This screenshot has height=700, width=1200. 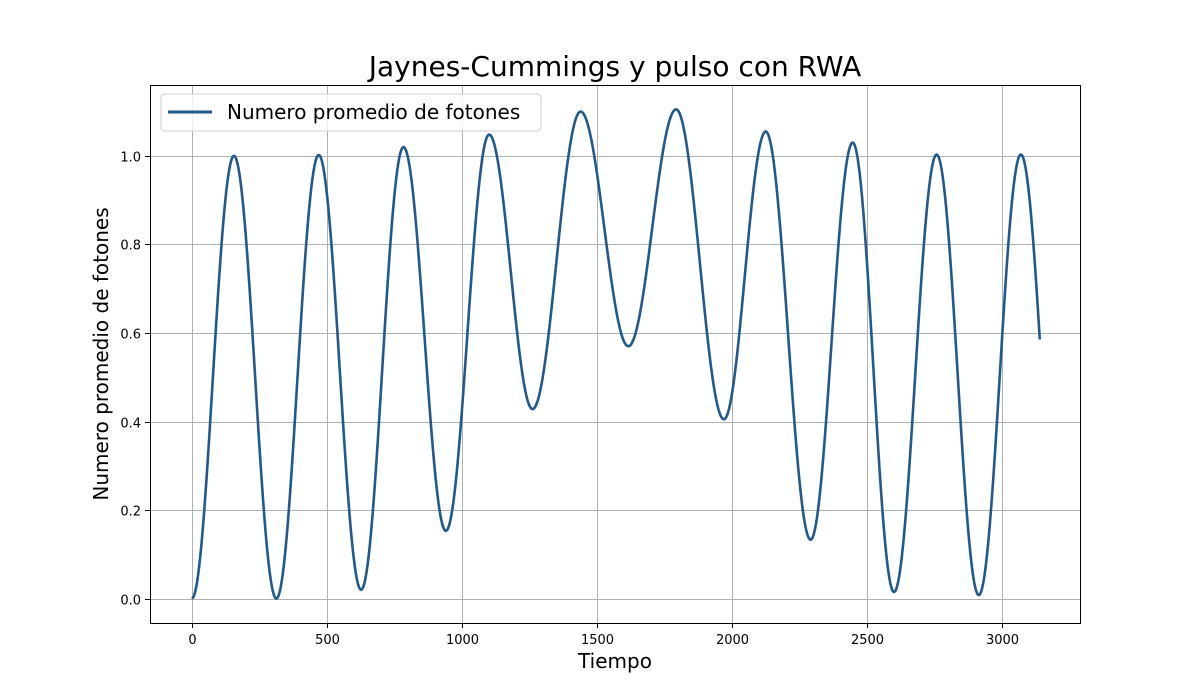 What do you see at coordinates (327, 640) in the screenshot?
I see `x-tick-label: 500` at bounding box center [327, 640].